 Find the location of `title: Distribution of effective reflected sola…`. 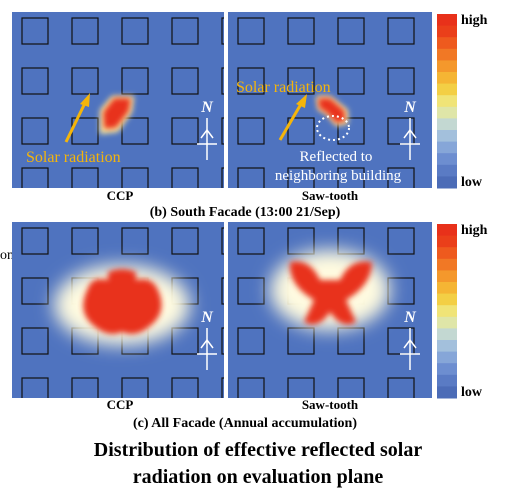

title: Distribution of effective reflected sola… is located at coordinates (258, 450).